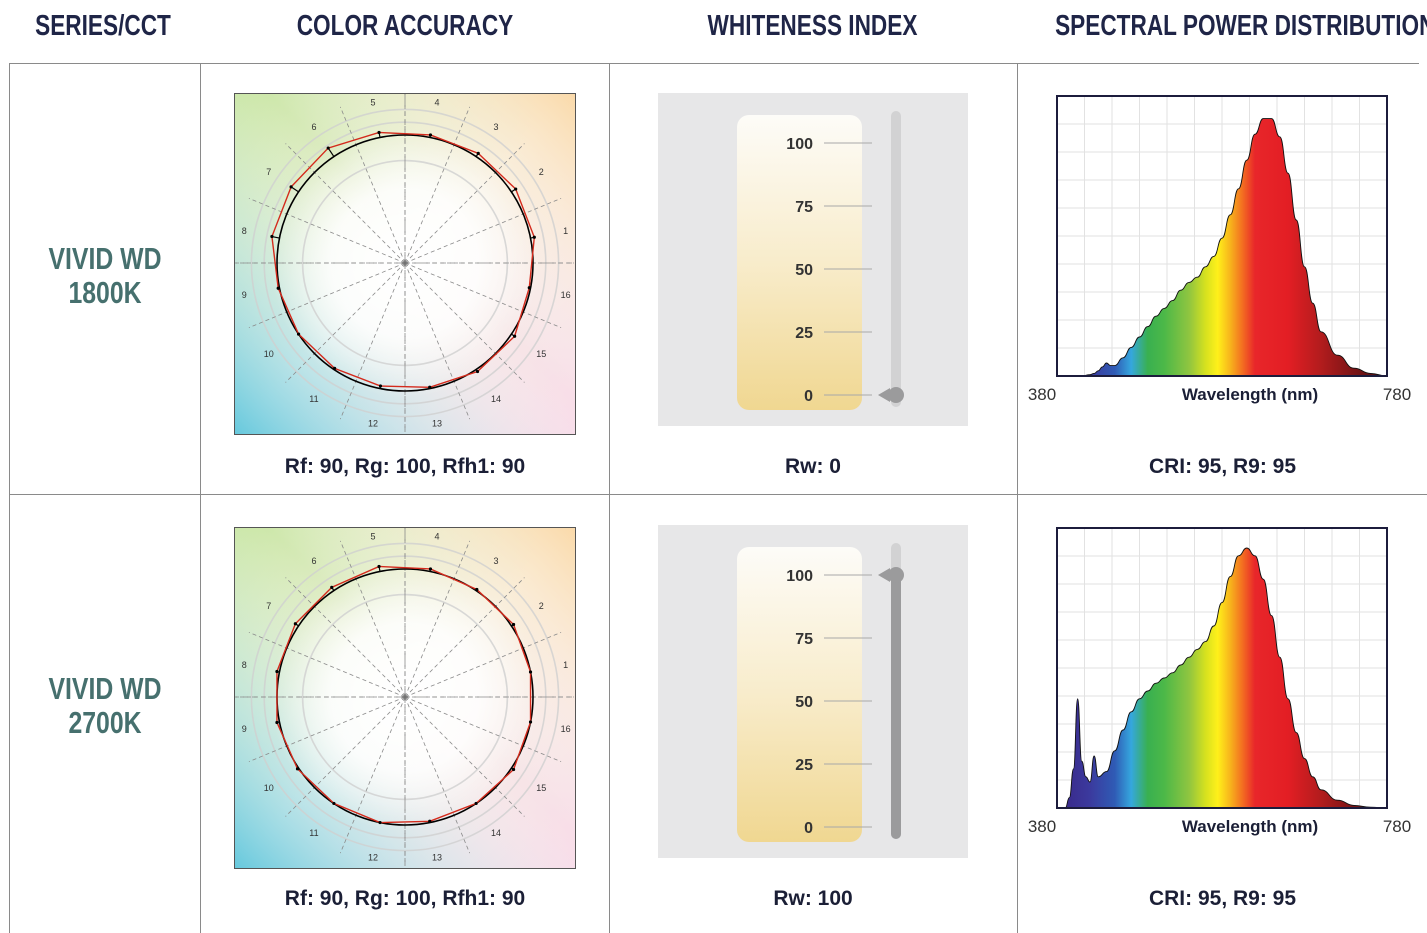 This screenshot has width=1427, height=933. What do you see at coordinates (105, 293) in the screenshot?
I see `series-cct: 1800K` at bounding box center [105, 293].